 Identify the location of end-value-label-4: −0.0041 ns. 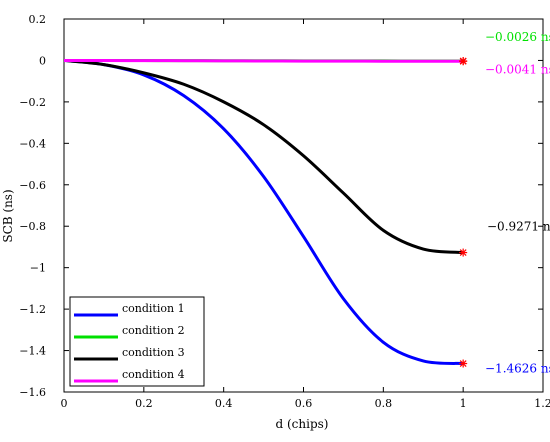
(517, 69).